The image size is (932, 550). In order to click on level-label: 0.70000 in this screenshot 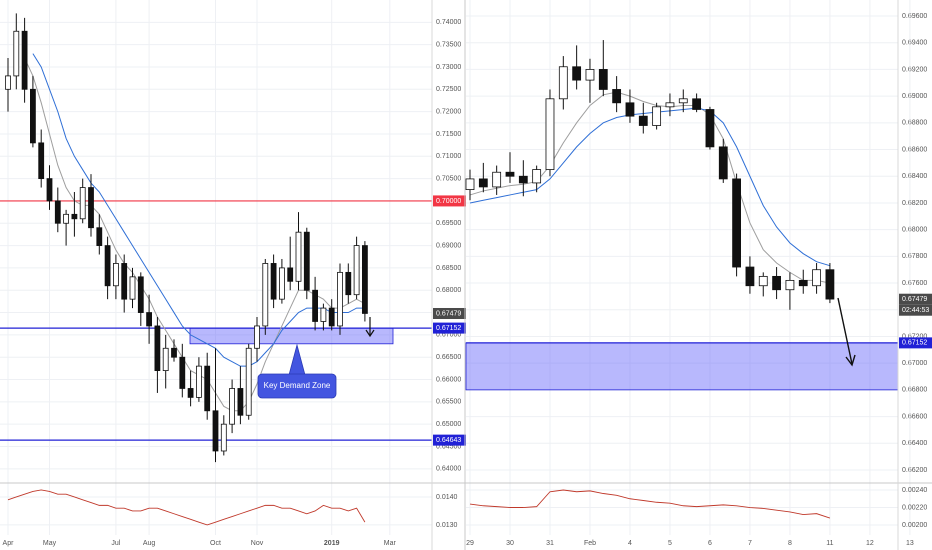, I will do `click(448, 201)`.